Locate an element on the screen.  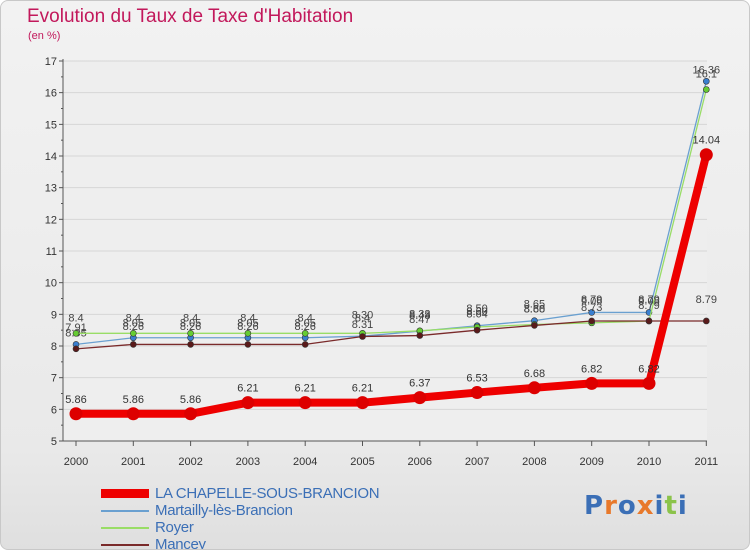
logo-letter: r is located at coordinates (611, 506).